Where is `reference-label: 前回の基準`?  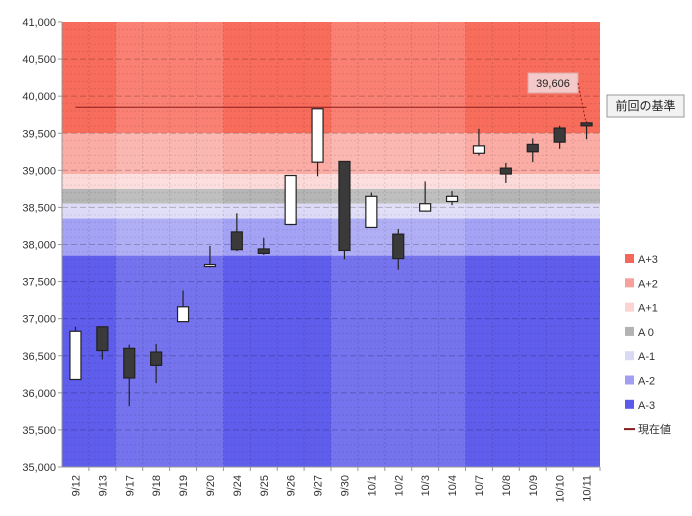
reference-label: 前回の基準 is located at coordinates (645, 105).